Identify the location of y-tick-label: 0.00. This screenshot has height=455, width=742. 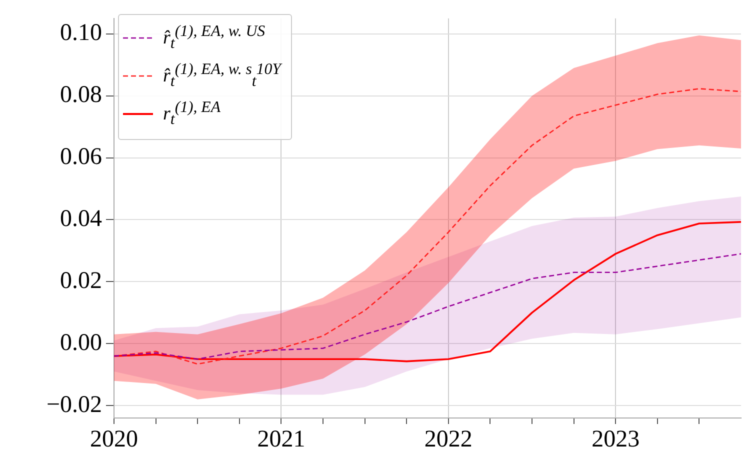
(81, 343).